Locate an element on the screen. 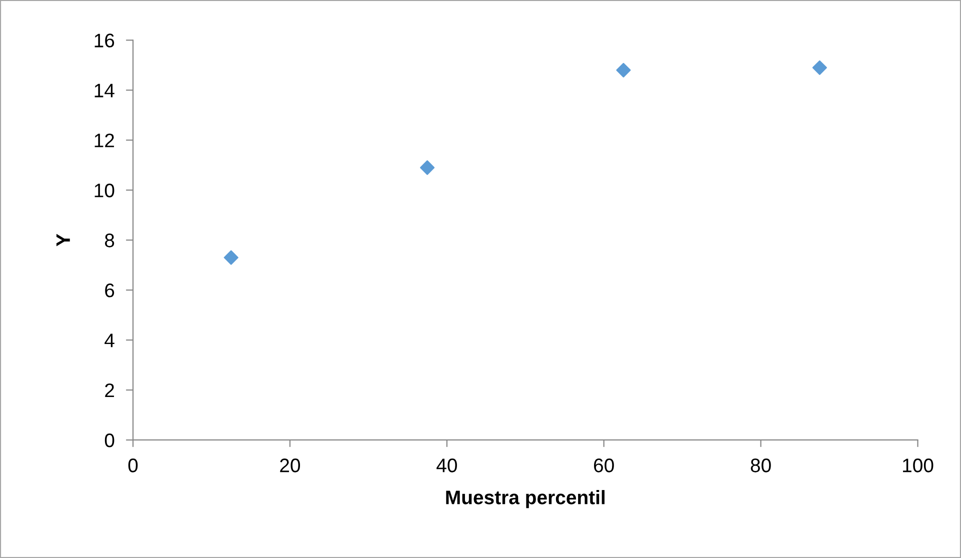 The height and width of the screenshot is (558, 961). x-axis-title: Muestra percentil is located at coordinates (525, 499).